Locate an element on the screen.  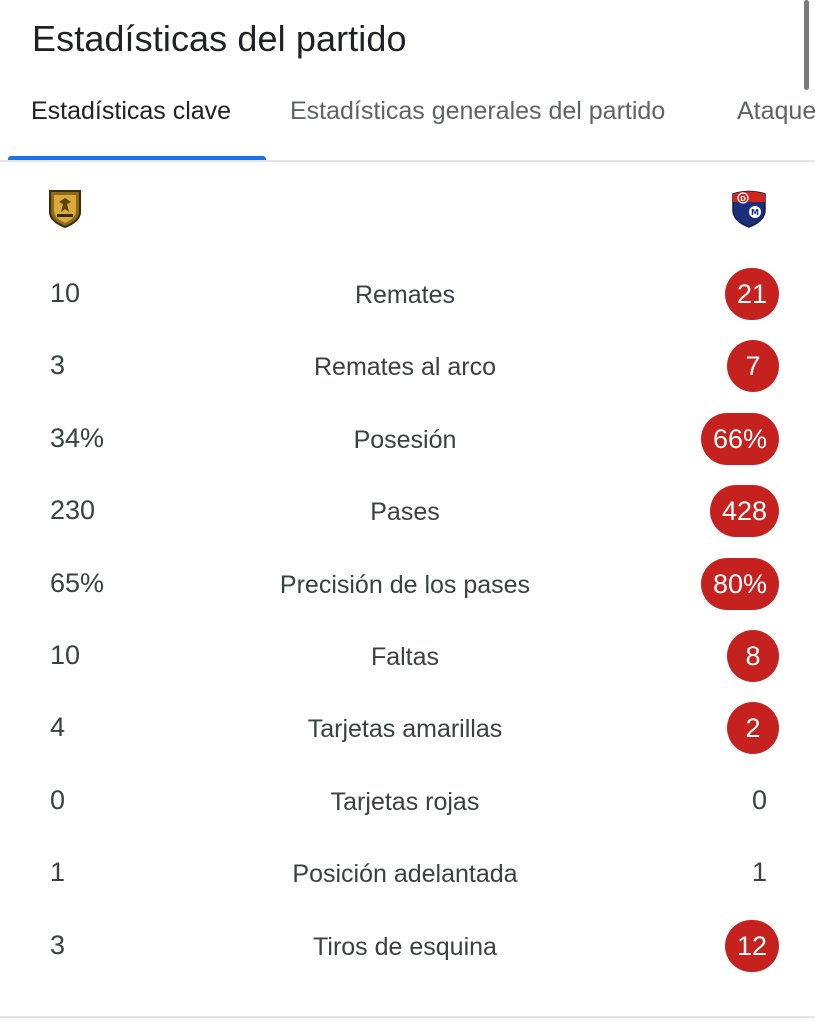
home-value: 0 is located at coordinates (58, 799).